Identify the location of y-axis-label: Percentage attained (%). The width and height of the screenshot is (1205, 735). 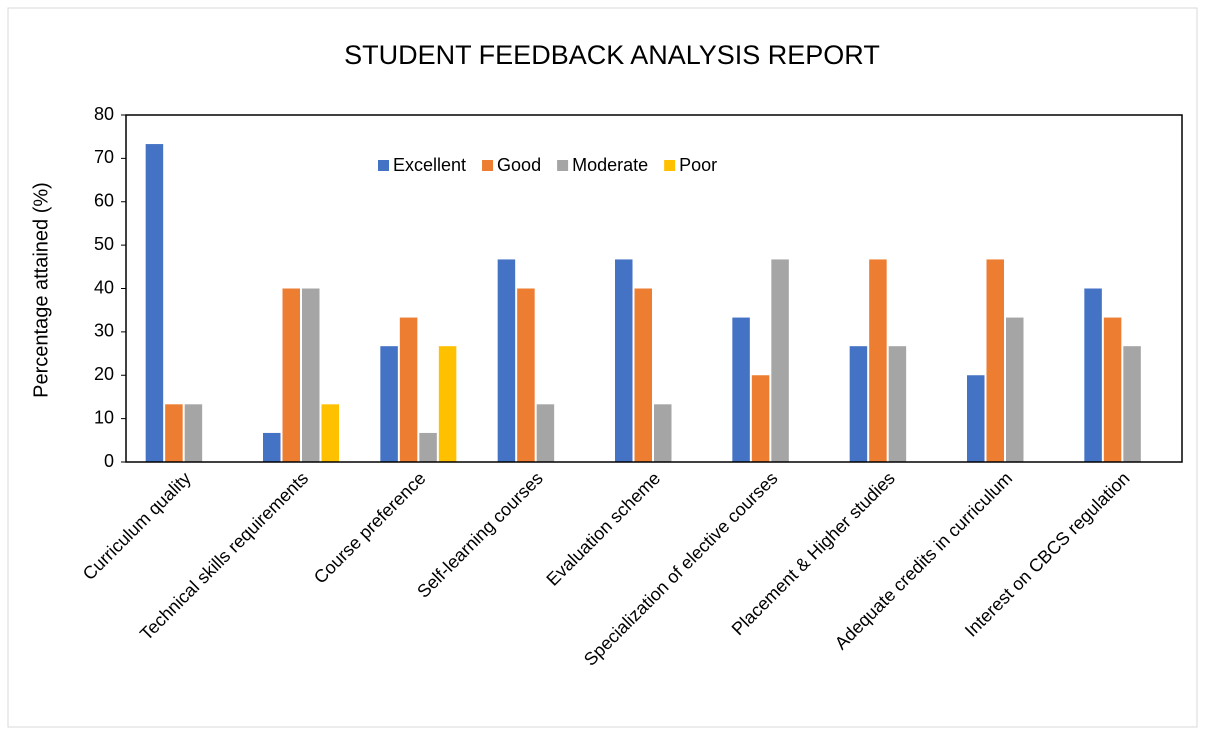
(41, 290).